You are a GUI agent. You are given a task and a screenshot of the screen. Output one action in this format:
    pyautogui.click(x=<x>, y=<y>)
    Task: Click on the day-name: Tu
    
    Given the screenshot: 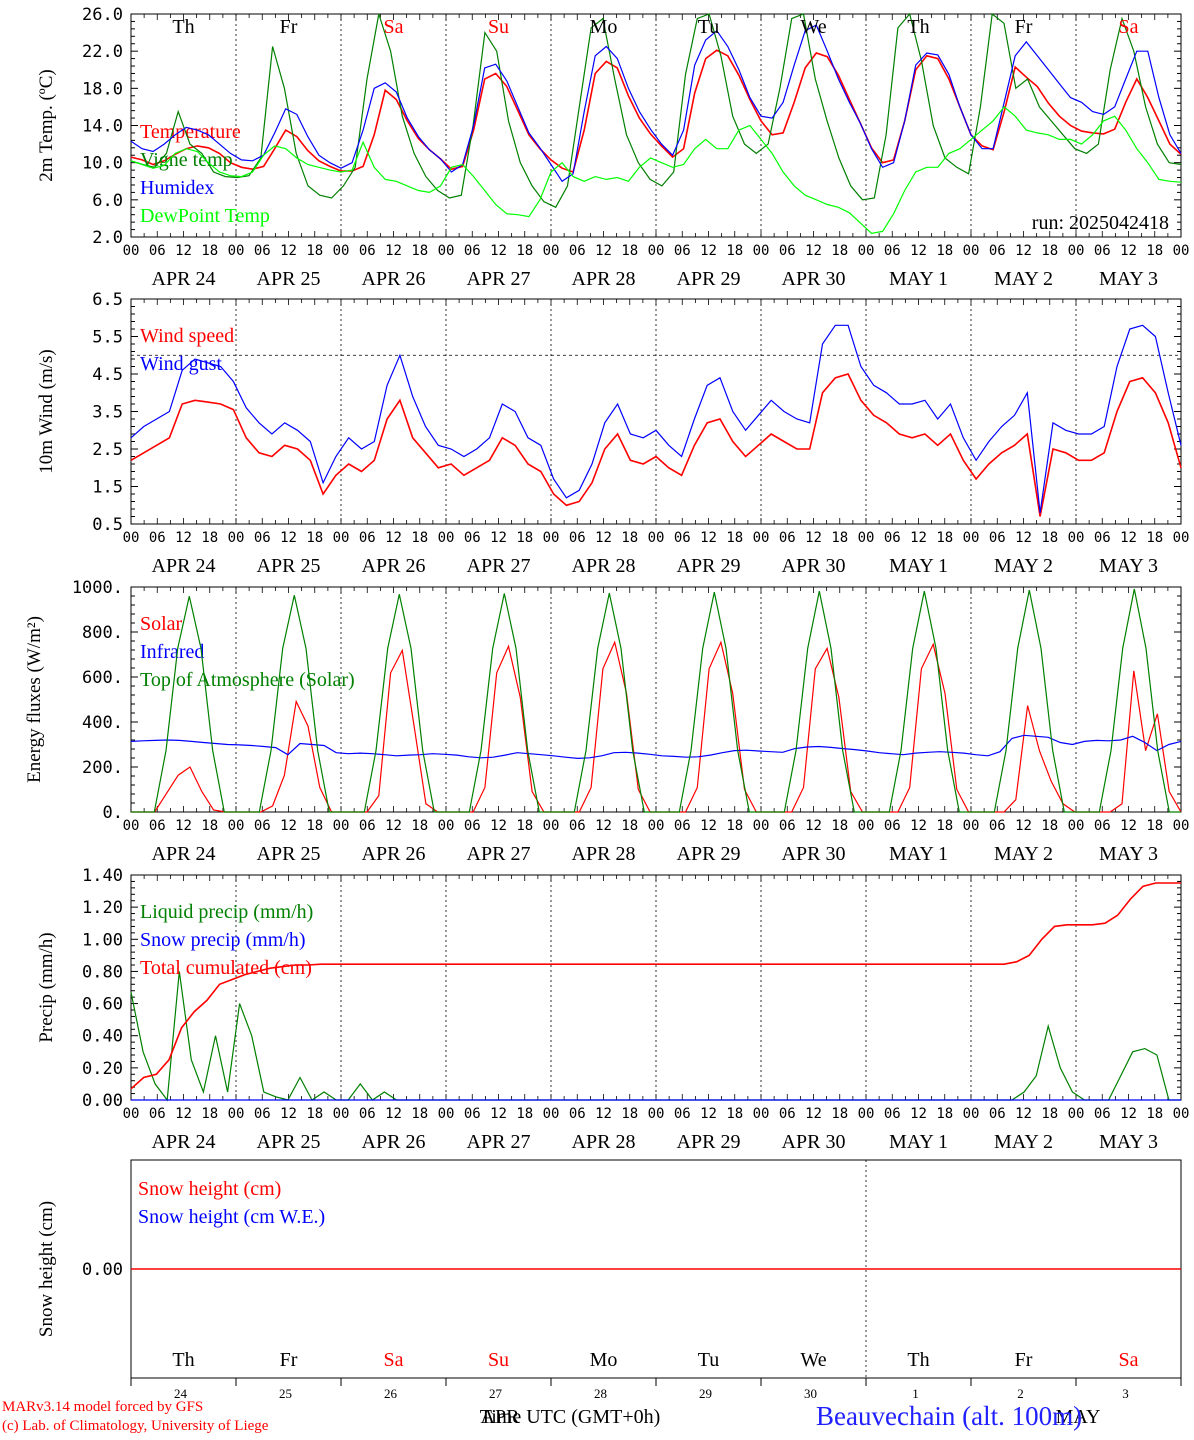 What is the action you would take?
    pyautogui.click(x=709, y=1360)
    